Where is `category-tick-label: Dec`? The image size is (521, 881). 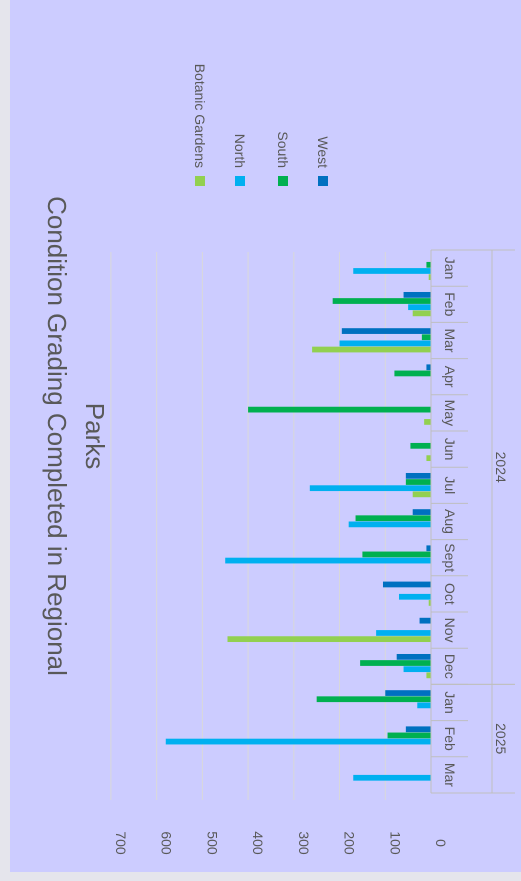
category-tick-label: Dec is located at coordinates (450, 666).